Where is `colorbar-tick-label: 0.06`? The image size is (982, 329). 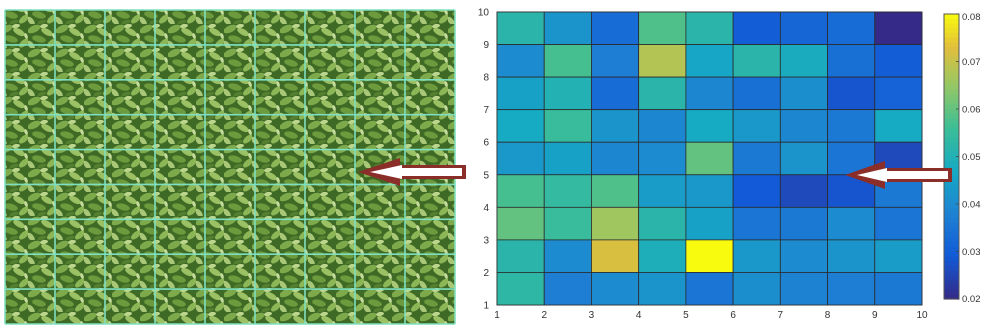
colorbar-tick-label: 0.06 is located at coordinates (971, 110).